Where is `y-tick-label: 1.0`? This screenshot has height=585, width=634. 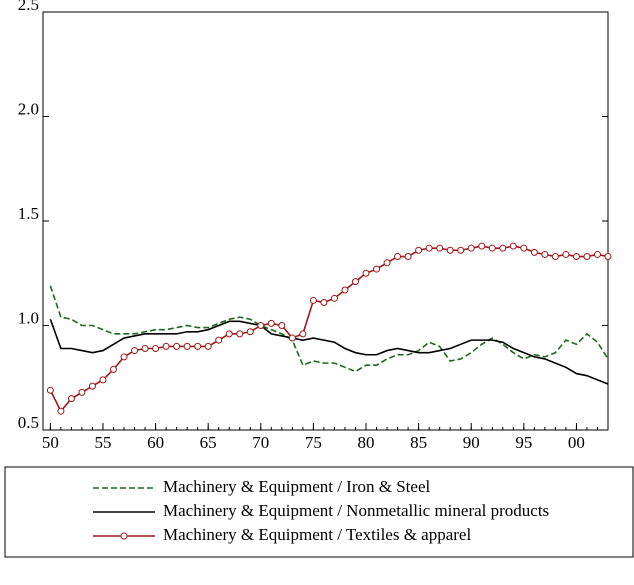
y-tick-label: 1.0 is located at coordinates (28, 317).